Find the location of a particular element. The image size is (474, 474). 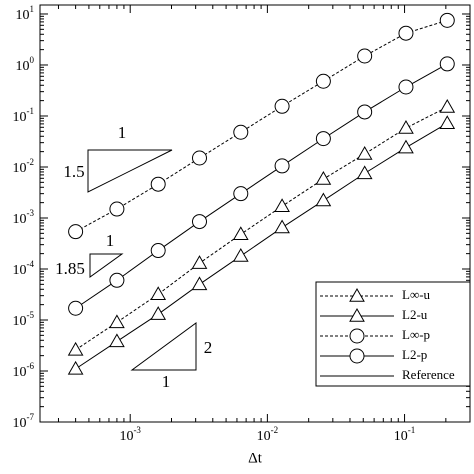

legend-label: L2-p is located at coordinates (414, 354).